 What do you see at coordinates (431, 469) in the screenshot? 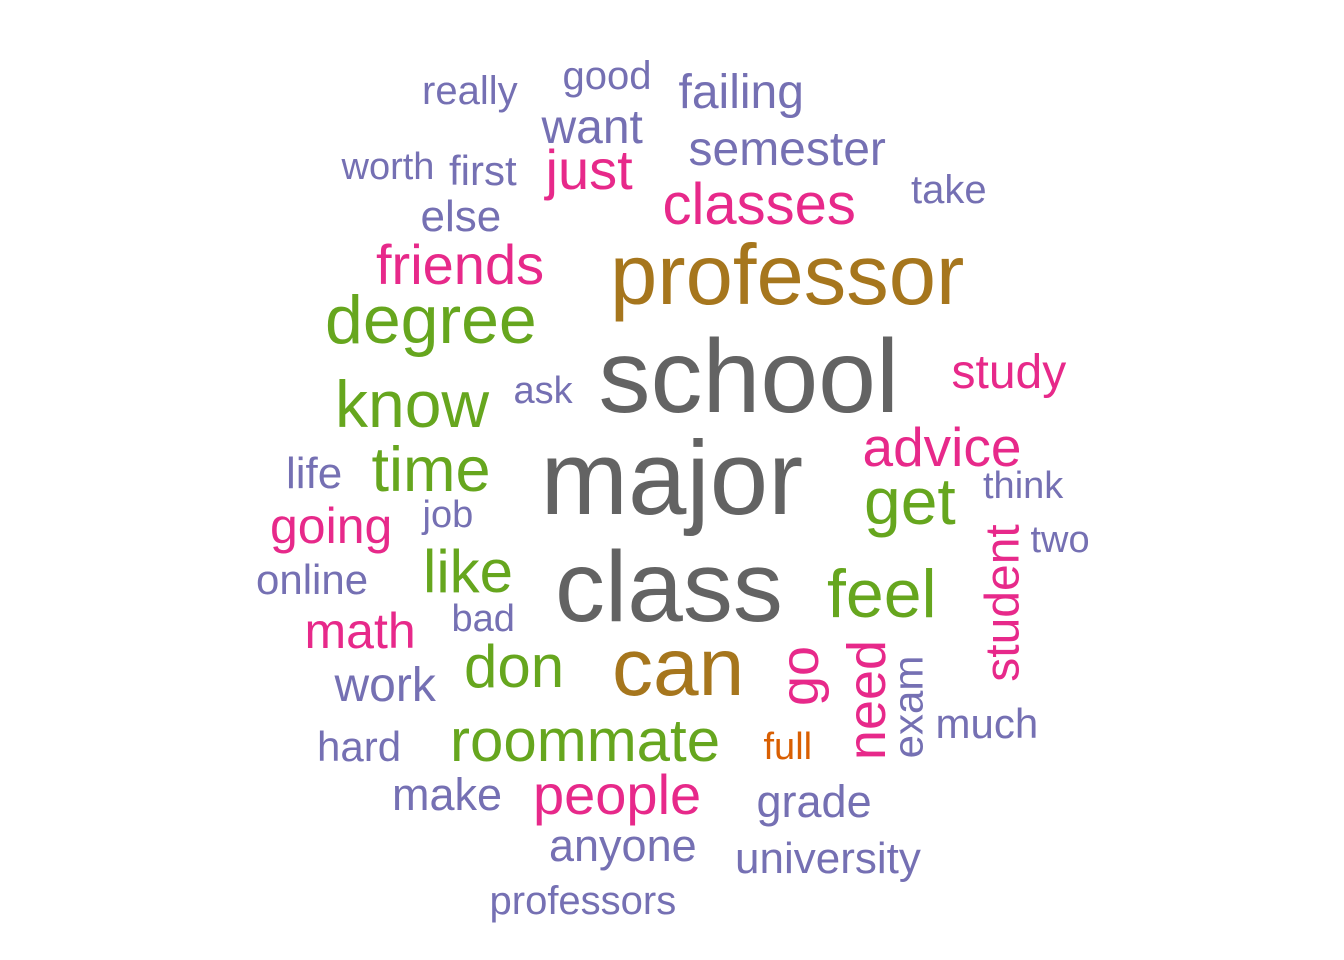
I see `word-time: time` at bounding box center [431, 469].